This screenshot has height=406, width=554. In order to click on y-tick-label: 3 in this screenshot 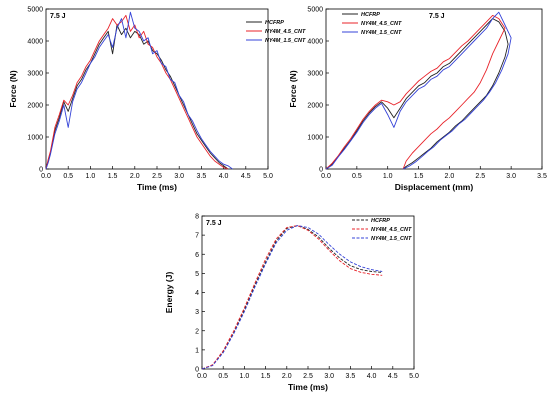, I will do `click(197, 312)`.